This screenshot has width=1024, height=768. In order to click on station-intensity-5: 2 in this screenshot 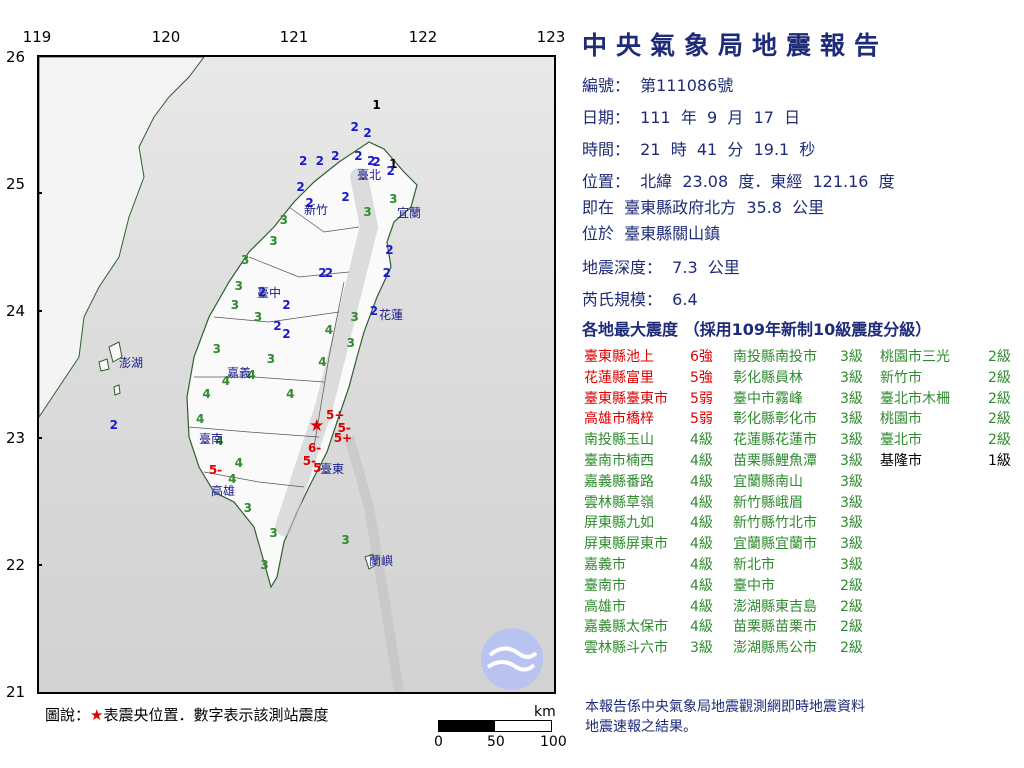, I will do `click(371, 161)`.